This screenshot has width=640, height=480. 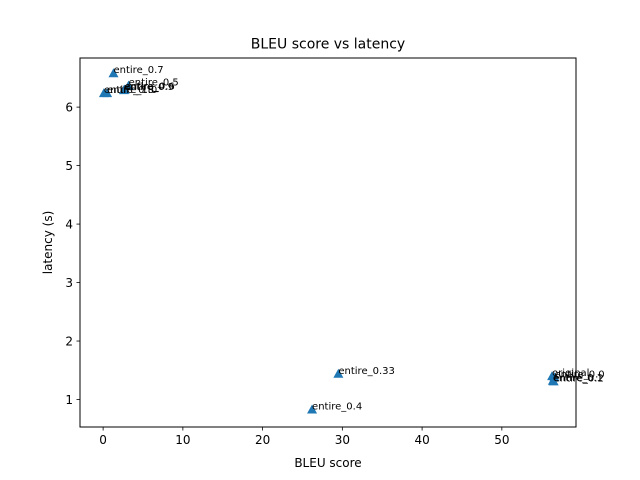 What do you see at coordinates (48, 243) in the screenshot?
I see `y-axis-label: latency (s)` at bounding box center [48, 243].